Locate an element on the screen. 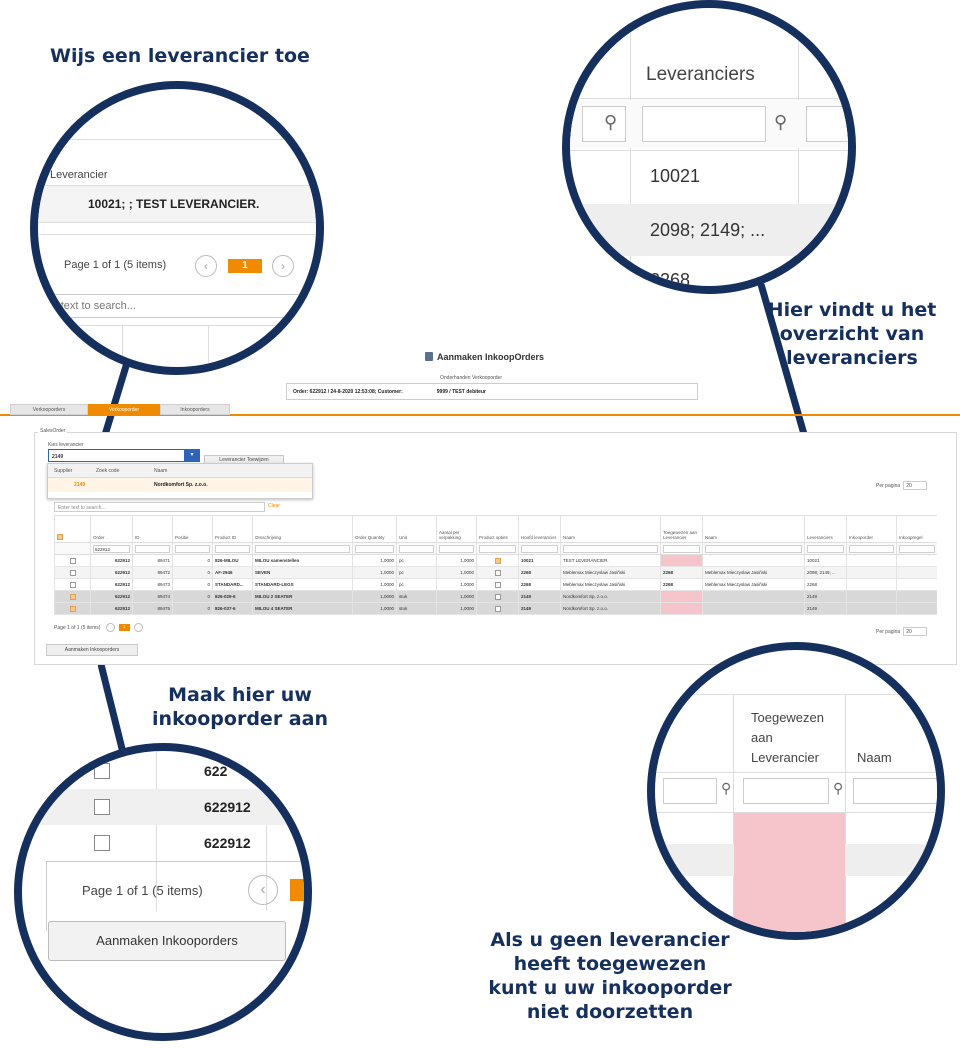  section-subtitle: Onderhanden Verkooporder is located at coordinates (471, 378).